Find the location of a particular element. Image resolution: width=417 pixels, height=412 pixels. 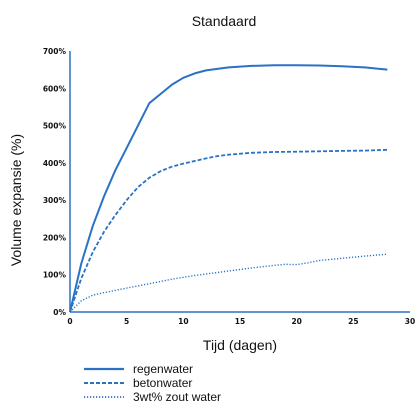

x-tick-label: 30 is located at coordinates (410, 321).